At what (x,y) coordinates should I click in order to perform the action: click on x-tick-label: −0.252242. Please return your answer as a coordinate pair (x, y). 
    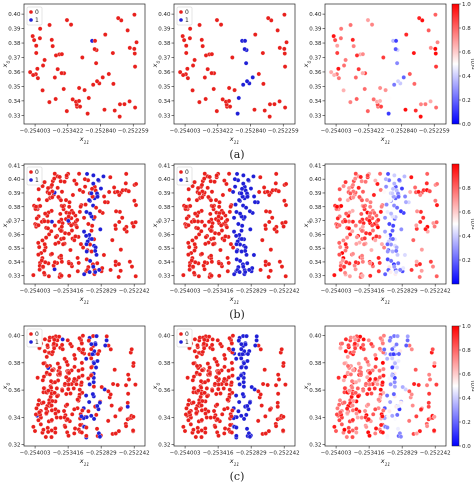
    Looking at the image, I should click on (435, 454).